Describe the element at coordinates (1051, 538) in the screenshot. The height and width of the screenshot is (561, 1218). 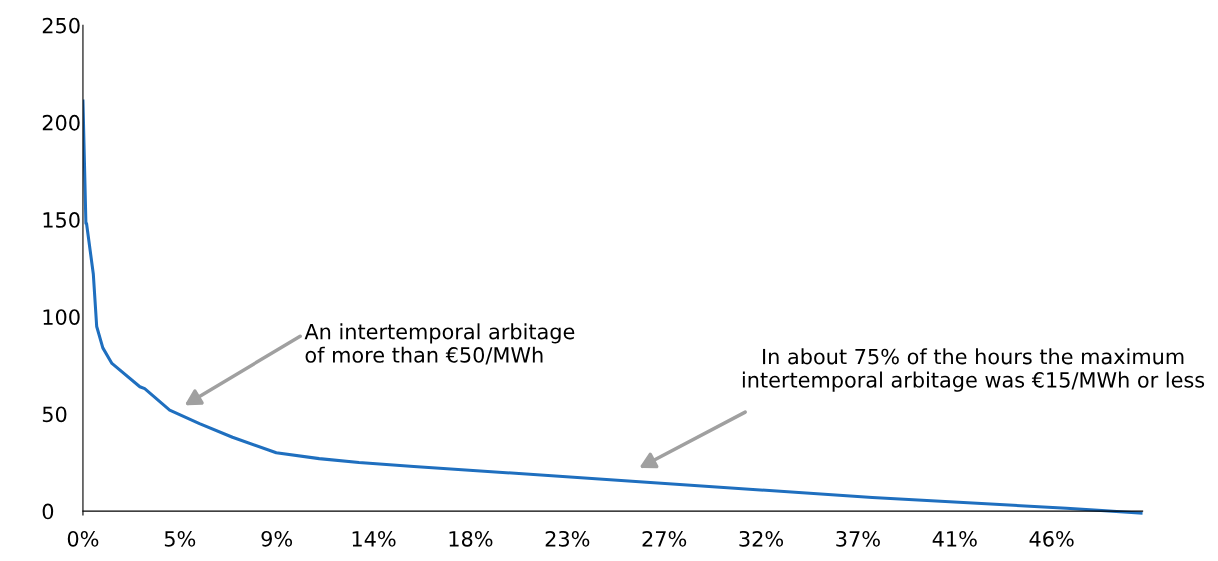
I see `x-tick-label: 46%` at that location.